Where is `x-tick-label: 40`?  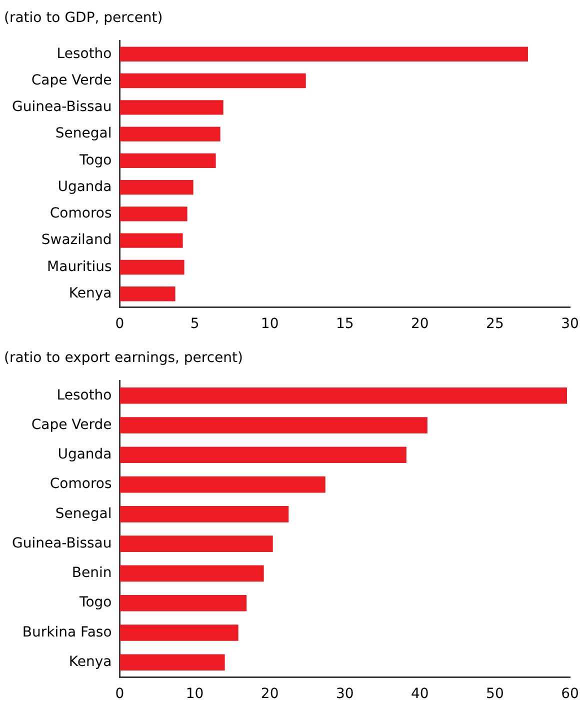
x-tick-label: 40 is located at coordinates (420, 694).